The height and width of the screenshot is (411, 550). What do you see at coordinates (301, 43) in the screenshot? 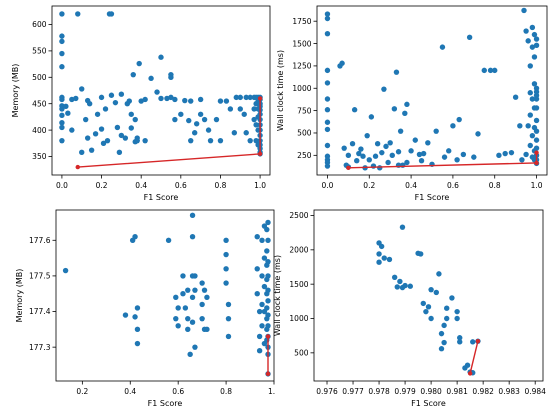
I see `y-tick-label: 1500` at bounding box center [301, 43].